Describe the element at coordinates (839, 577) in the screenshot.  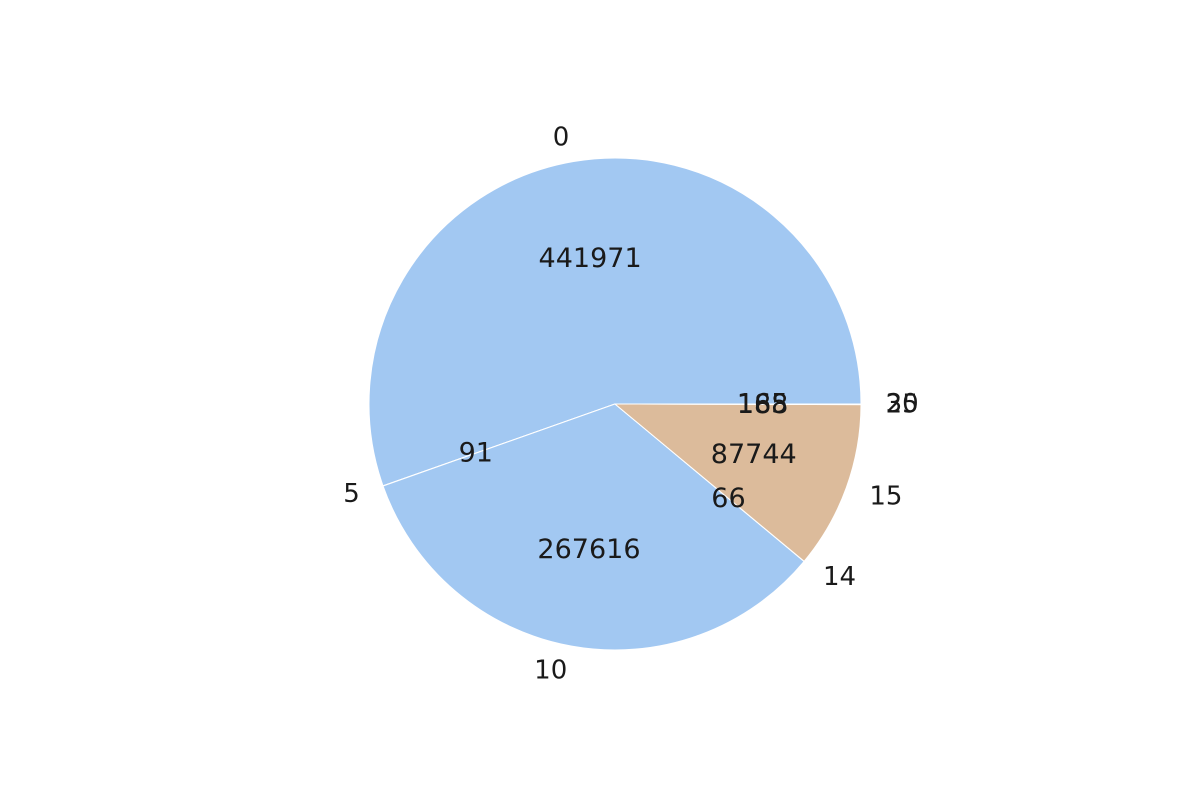
I see `slice-category-label: 14` at that location.